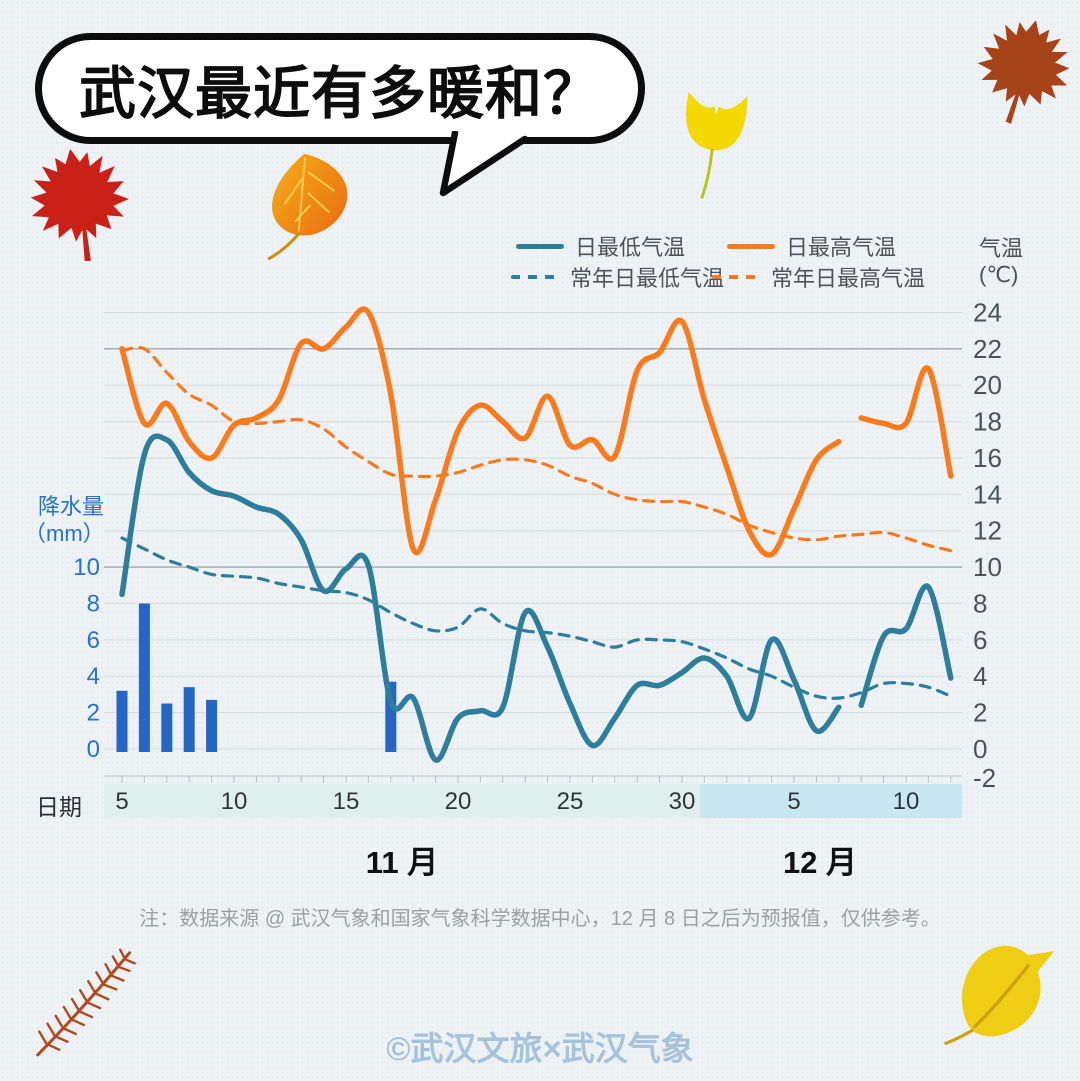  What do you see at coordinates (987, 458) in the screenshot?
I see `svg-text: 16` at bounding box center [987, 458].